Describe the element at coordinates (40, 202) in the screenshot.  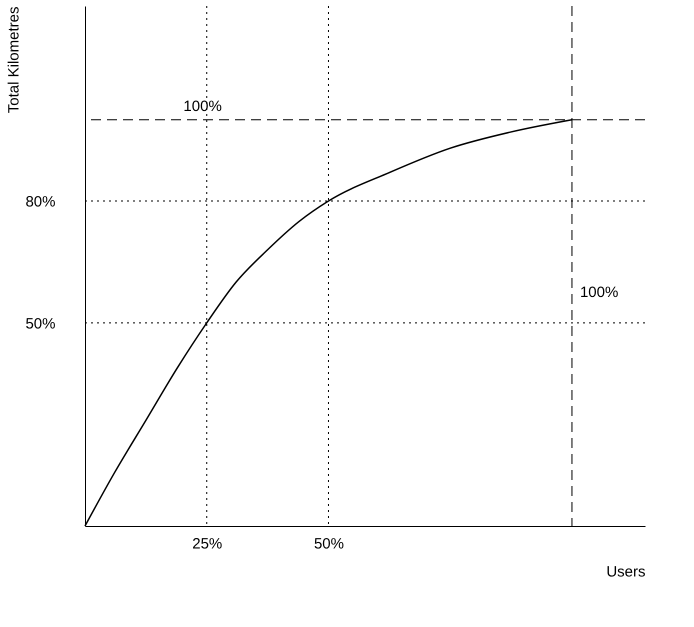
I see `y-tick-label: 80%` at that location.